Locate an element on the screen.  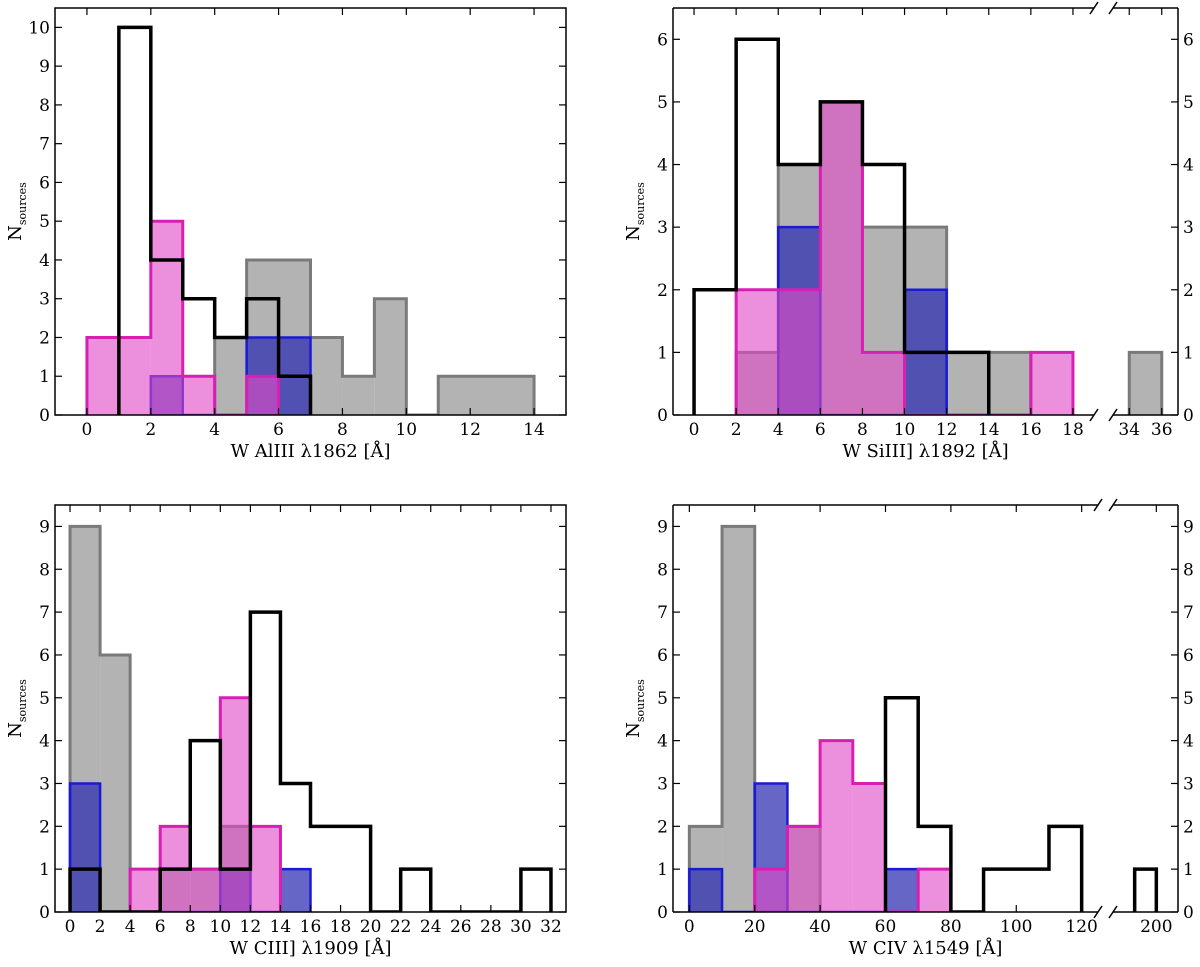
y-tick-label: 9 is located at coordinates (44, 67).